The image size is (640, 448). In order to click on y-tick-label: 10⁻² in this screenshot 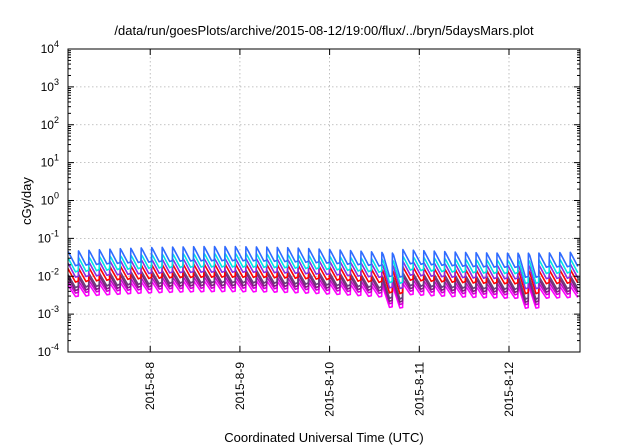, I will do `click(48, 274)`.